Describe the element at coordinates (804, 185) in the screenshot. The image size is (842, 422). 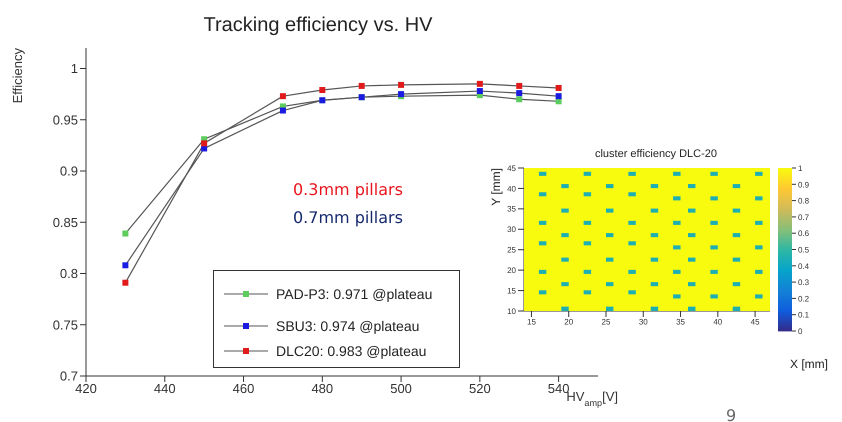
I see `color-bar-label: 0.9` at that location.